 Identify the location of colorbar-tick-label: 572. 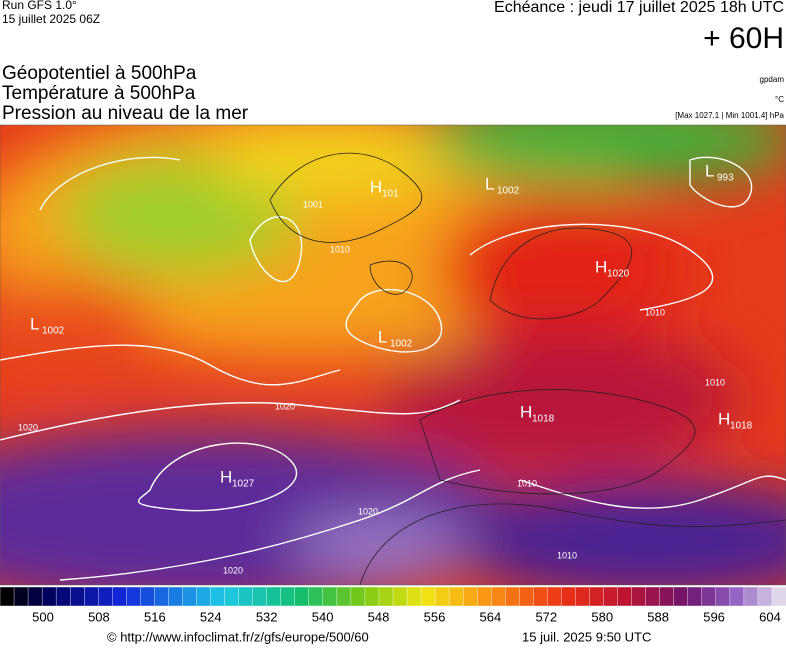
(546, 616).